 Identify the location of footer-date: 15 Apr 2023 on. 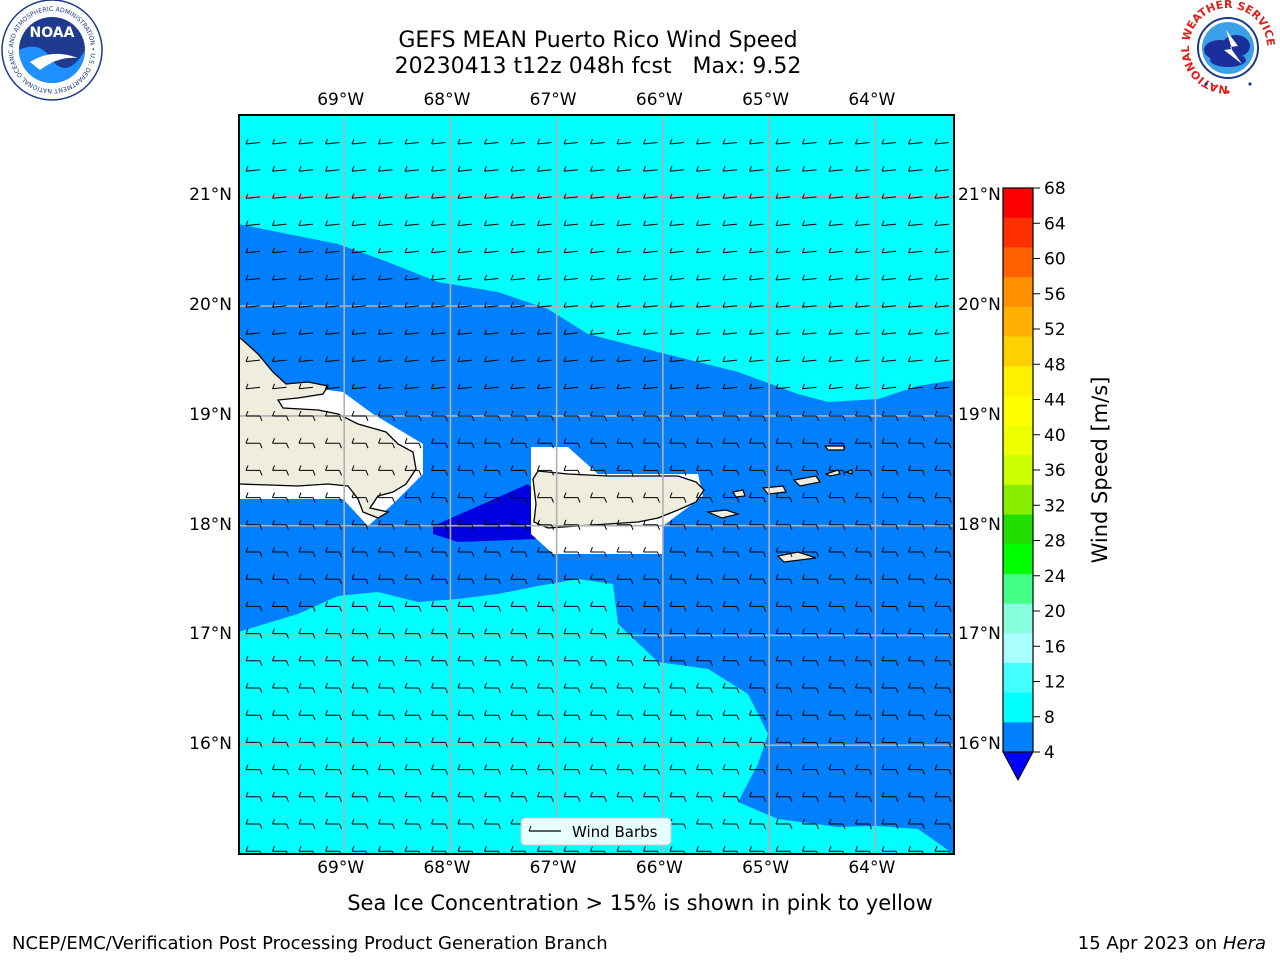
(1150, 943).